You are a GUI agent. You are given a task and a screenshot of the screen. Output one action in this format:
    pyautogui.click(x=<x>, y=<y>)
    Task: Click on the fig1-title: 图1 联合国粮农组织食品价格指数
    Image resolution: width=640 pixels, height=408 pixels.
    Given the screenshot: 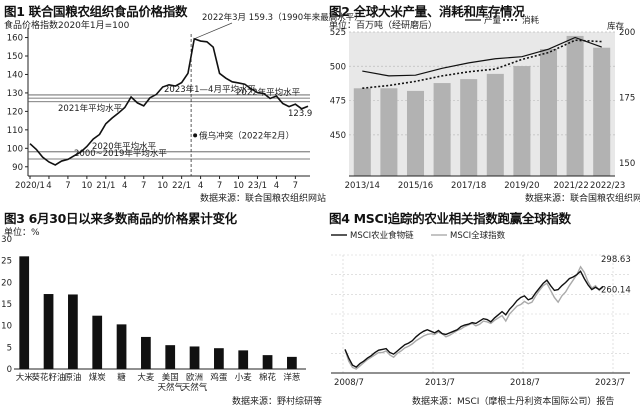 What is the action you would take?
    pyautogui.click(x=96, y=11)
    